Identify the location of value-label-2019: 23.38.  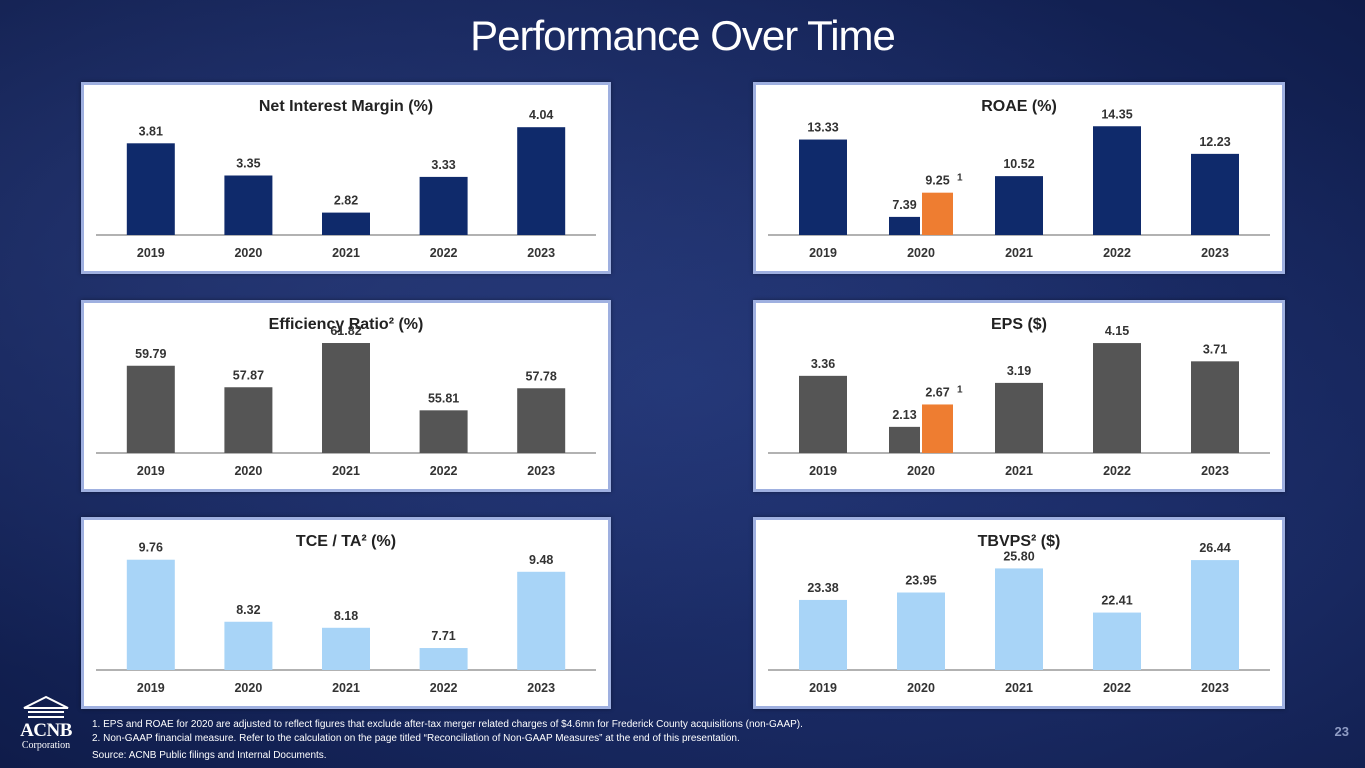
(822, 588).